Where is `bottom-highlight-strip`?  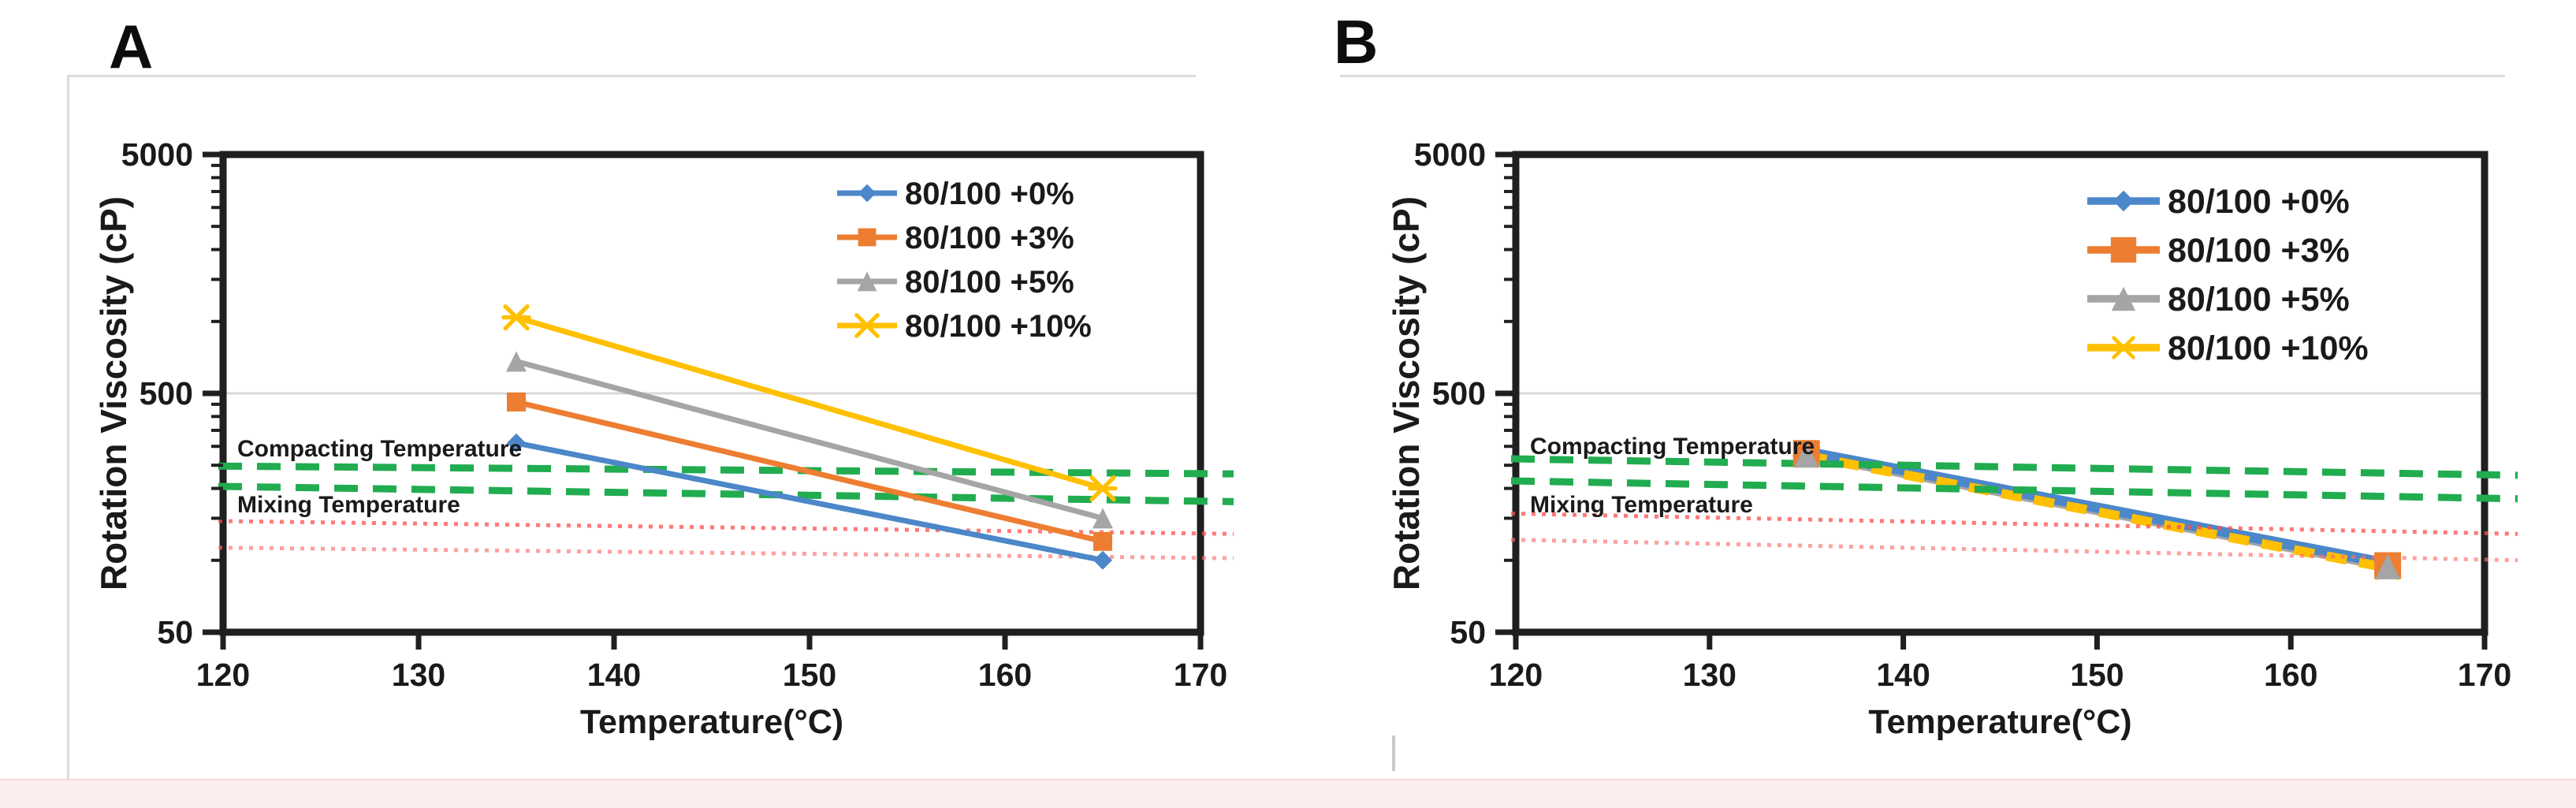
bottom-highlight-strip is located at coordinates (1288, 793).